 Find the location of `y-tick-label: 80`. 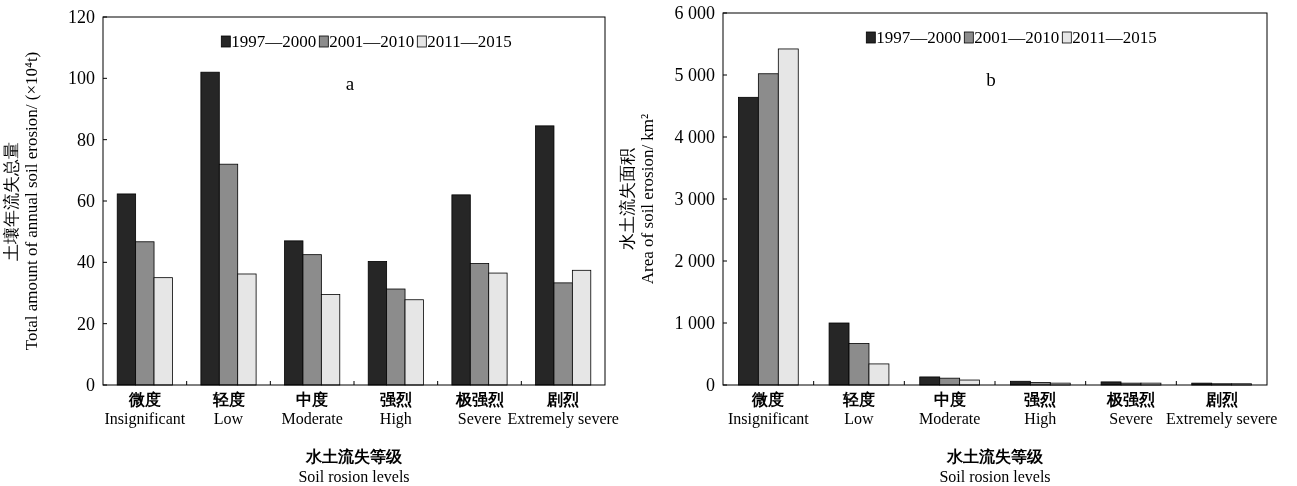

y-tick-label: 80 is located at coordinates (86, 139).